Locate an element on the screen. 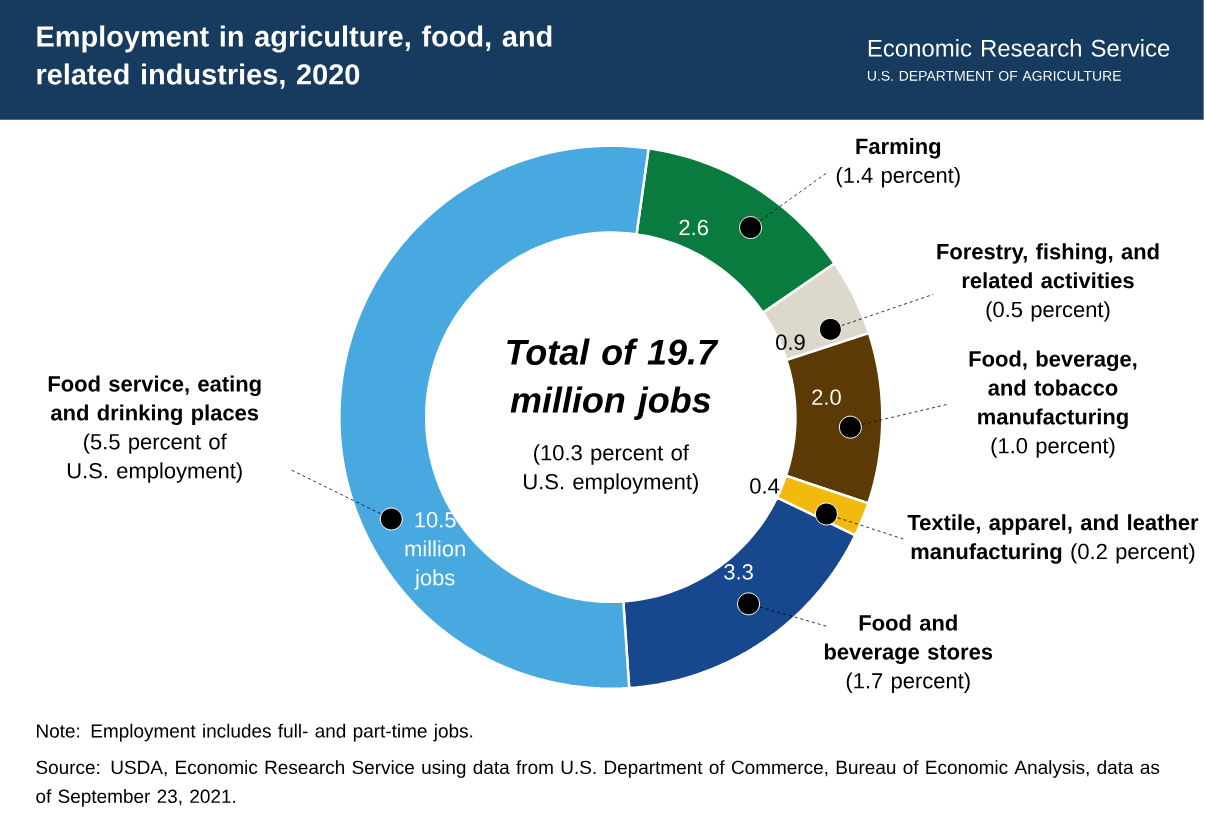  text: Total of 19.7 million jobs is located at coordinates (613, 379).